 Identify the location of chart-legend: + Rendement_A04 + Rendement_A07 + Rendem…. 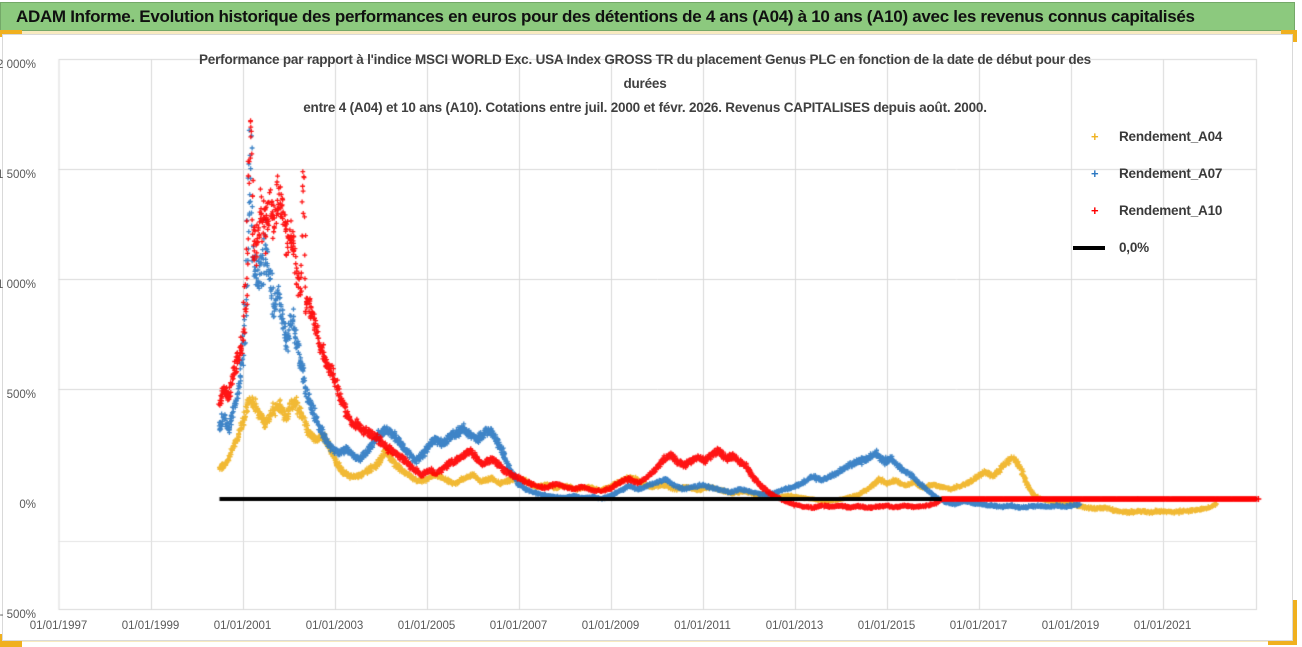
(1171, 192).